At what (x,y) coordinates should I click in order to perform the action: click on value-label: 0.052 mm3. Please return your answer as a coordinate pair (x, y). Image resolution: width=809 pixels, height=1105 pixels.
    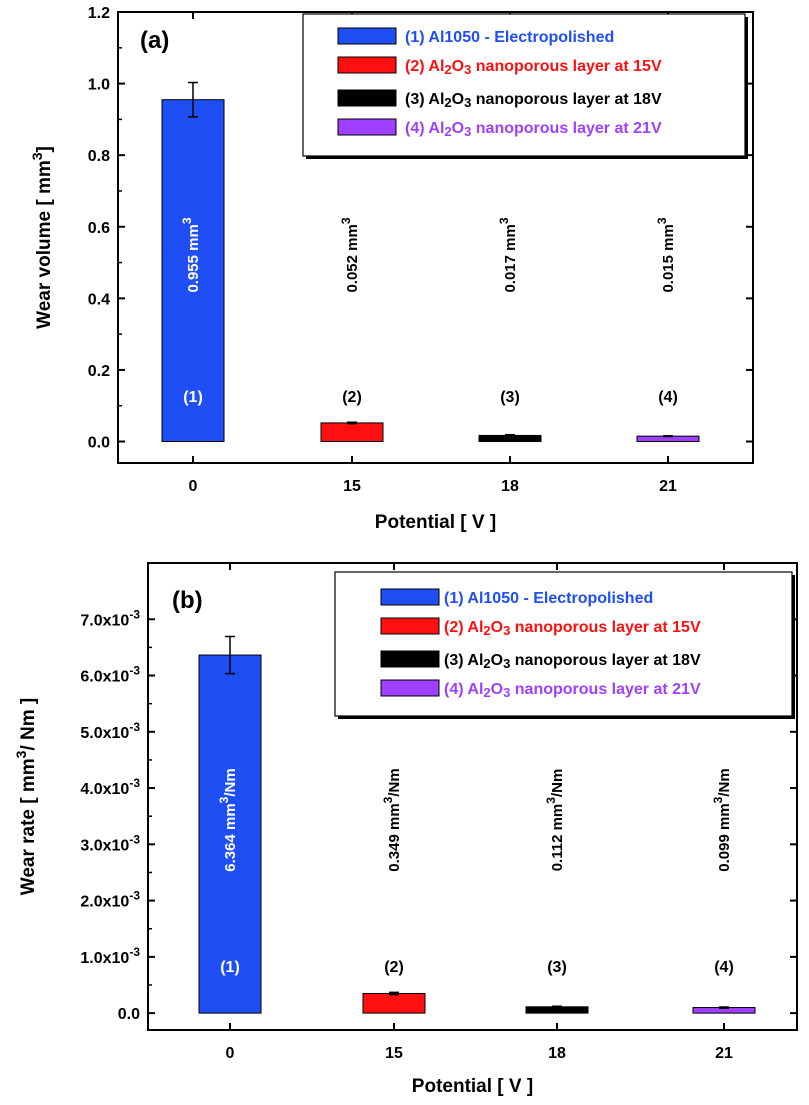
    Looking at the image, I should click on (350, 254).